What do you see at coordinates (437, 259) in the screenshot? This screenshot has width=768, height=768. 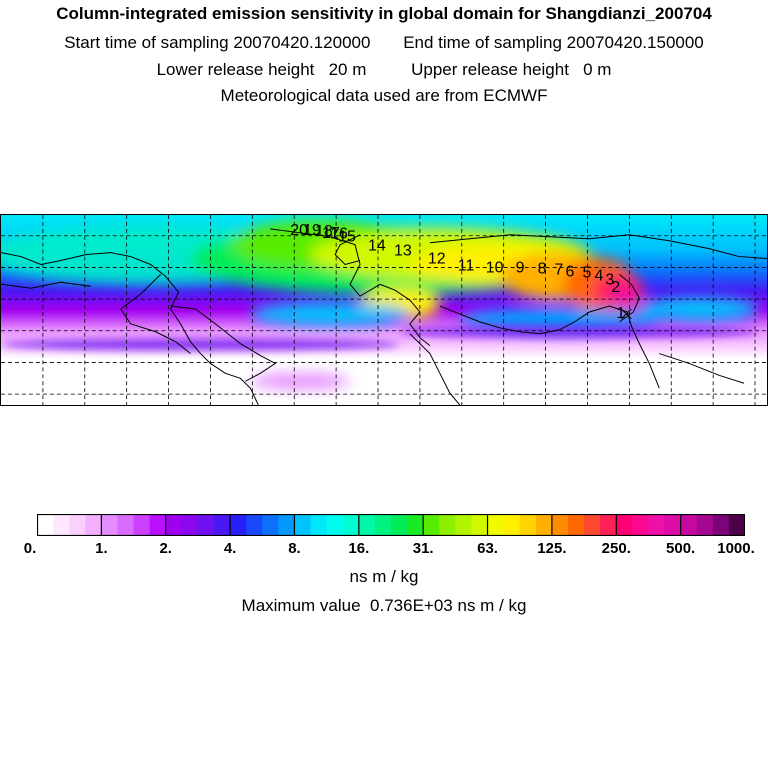 I see `trajectory-label: 12` at bounding box center [437, 259].